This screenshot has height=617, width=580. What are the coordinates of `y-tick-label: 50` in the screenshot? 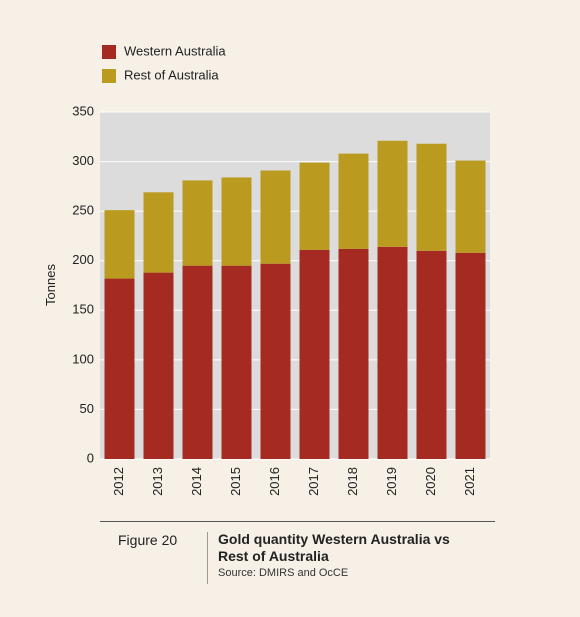 It's located at (87, 408).